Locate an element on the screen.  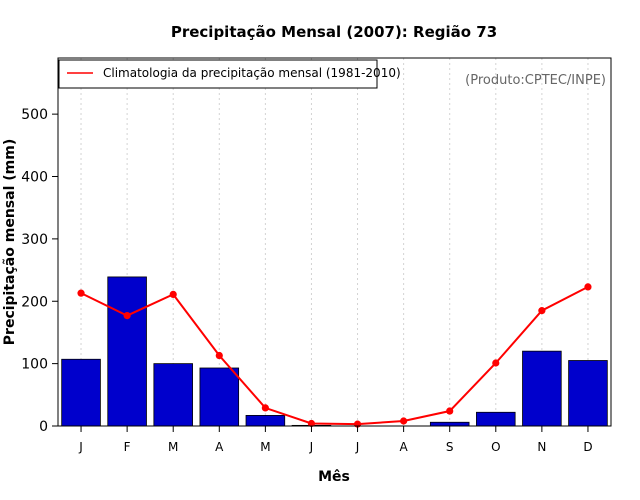
credit-text: (Produto:CPTEC/INPE) is located at coordinates (535, 80).